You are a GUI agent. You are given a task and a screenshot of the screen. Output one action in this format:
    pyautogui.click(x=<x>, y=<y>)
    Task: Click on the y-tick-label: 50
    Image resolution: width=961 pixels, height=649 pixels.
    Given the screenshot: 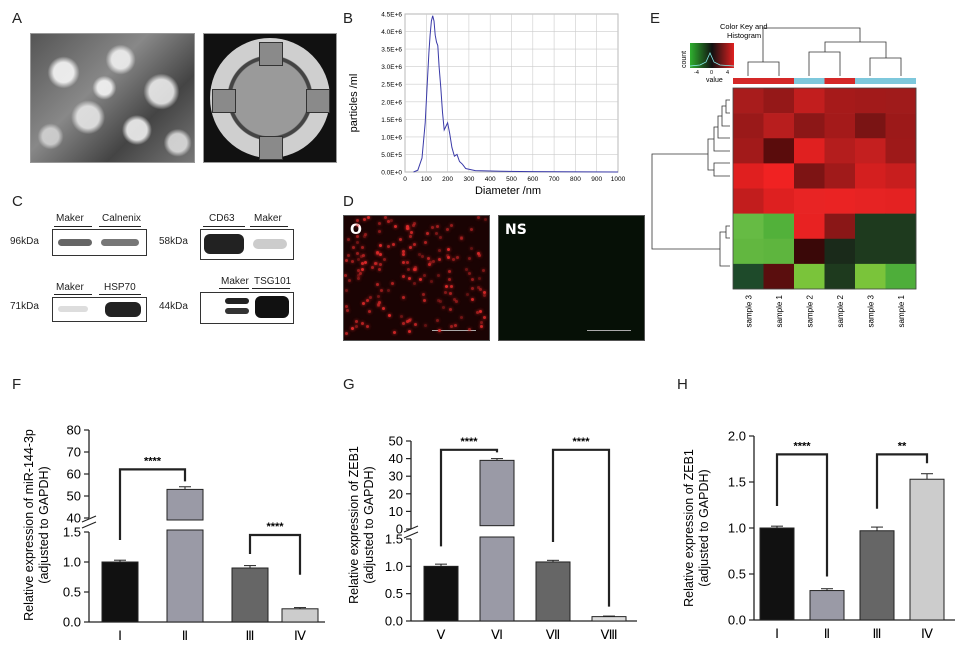 What is the action you would take?
    pyautogui.click(x=74, y=496)
    